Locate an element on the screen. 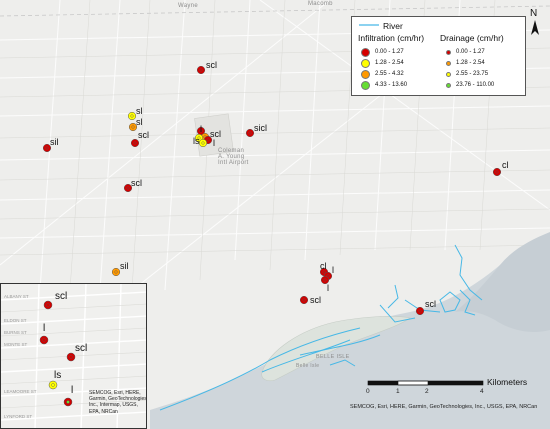  north-arrow: N is located at coordinates (535, 23).